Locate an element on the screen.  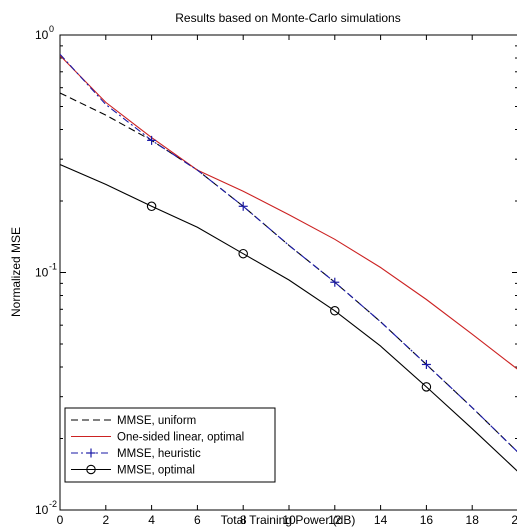
x-tick-label: 10 is located at coordinates (289, 520).